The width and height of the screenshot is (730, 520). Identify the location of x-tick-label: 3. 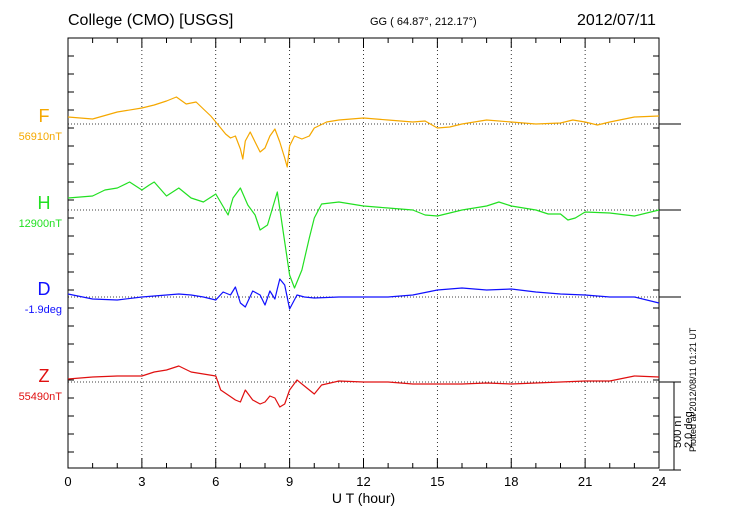
(141, 481).